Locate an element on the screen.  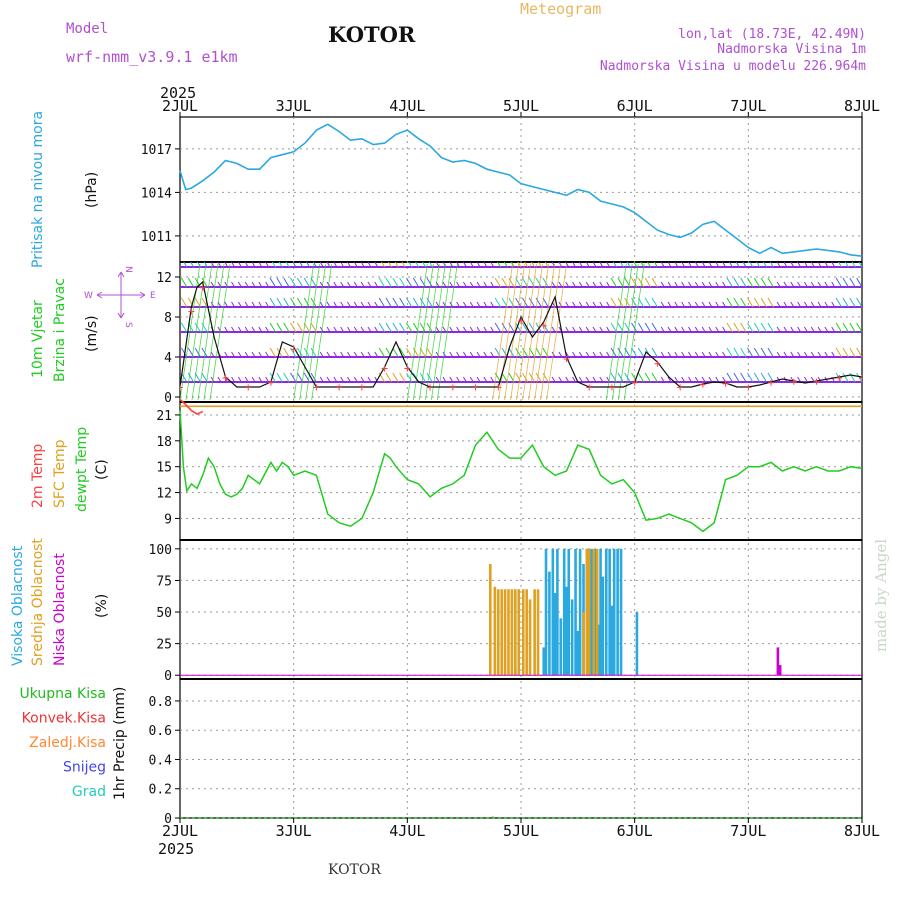
cloud-tick-label: 75 is located at coordinates (164, 581).